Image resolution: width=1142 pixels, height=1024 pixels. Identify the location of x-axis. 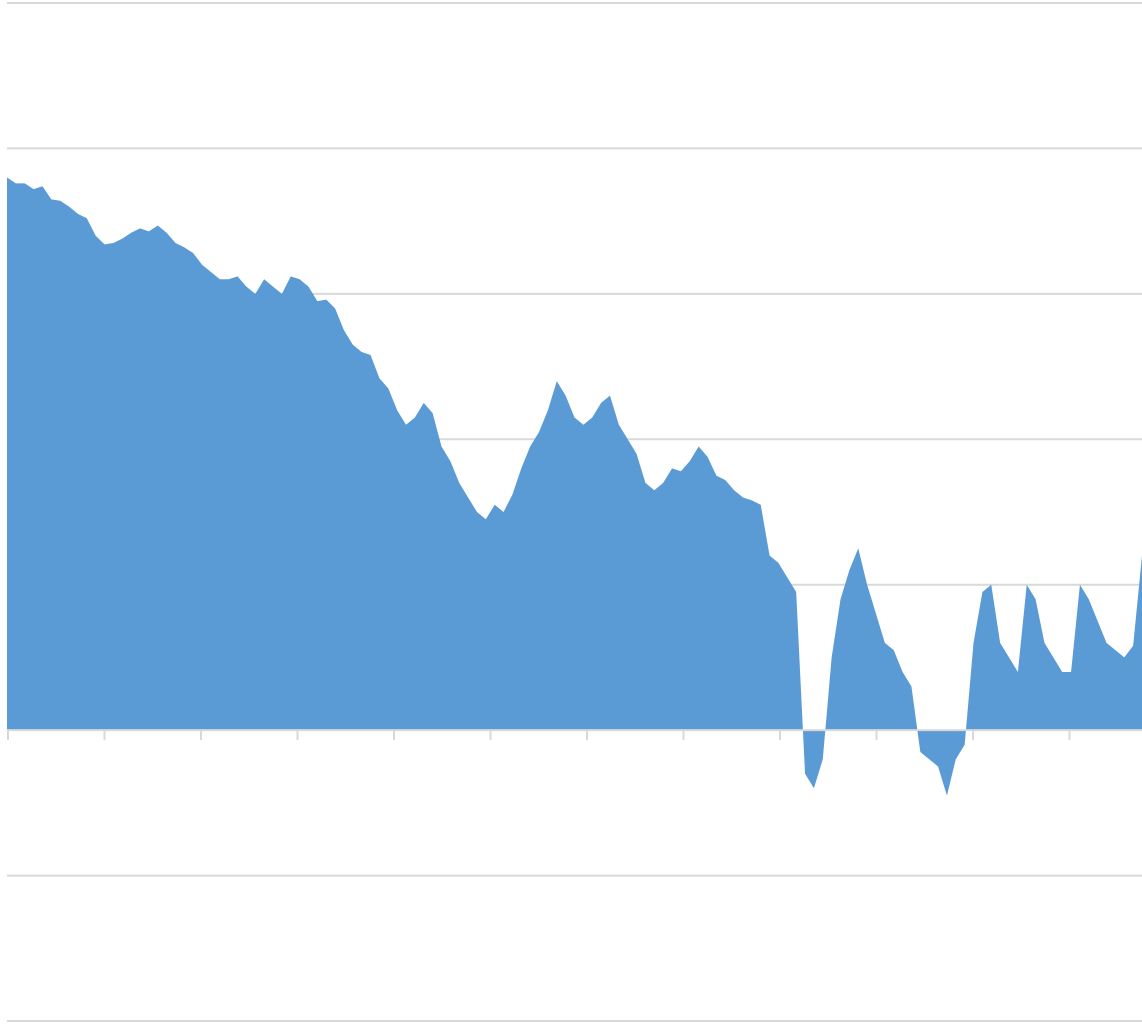
(574, 735).